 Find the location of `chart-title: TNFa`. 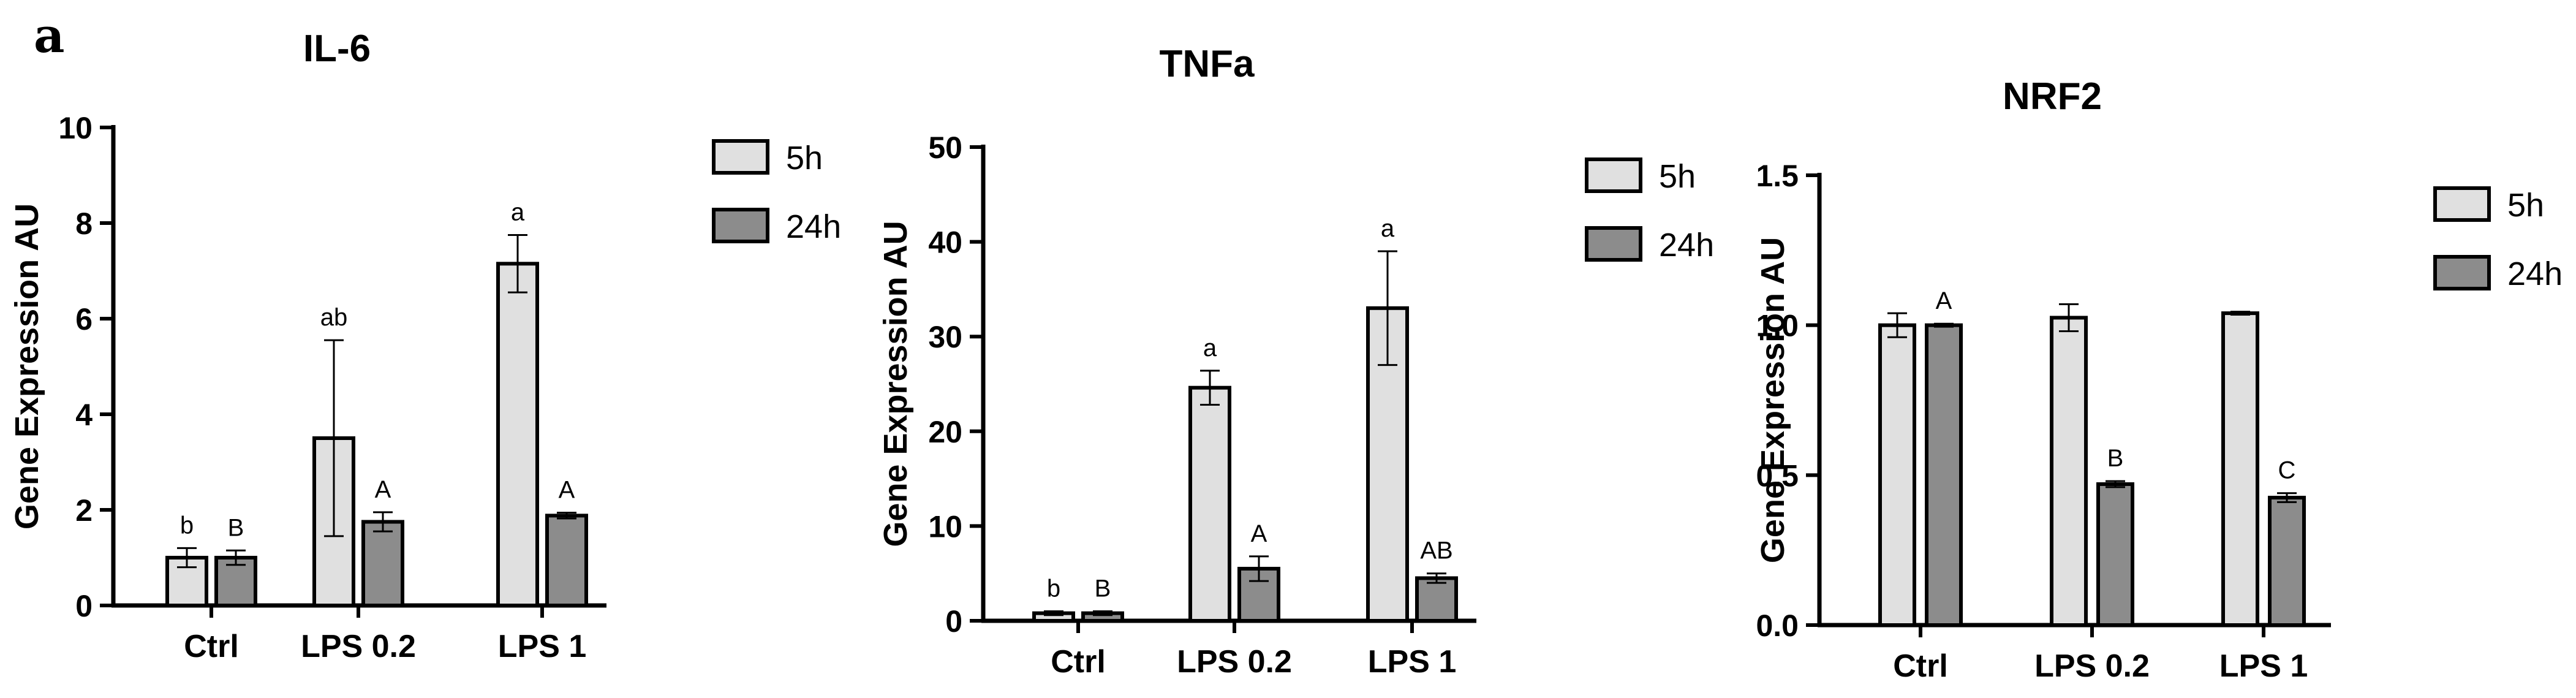

chart-title: TNFa is located at coordinates (1207, 64).